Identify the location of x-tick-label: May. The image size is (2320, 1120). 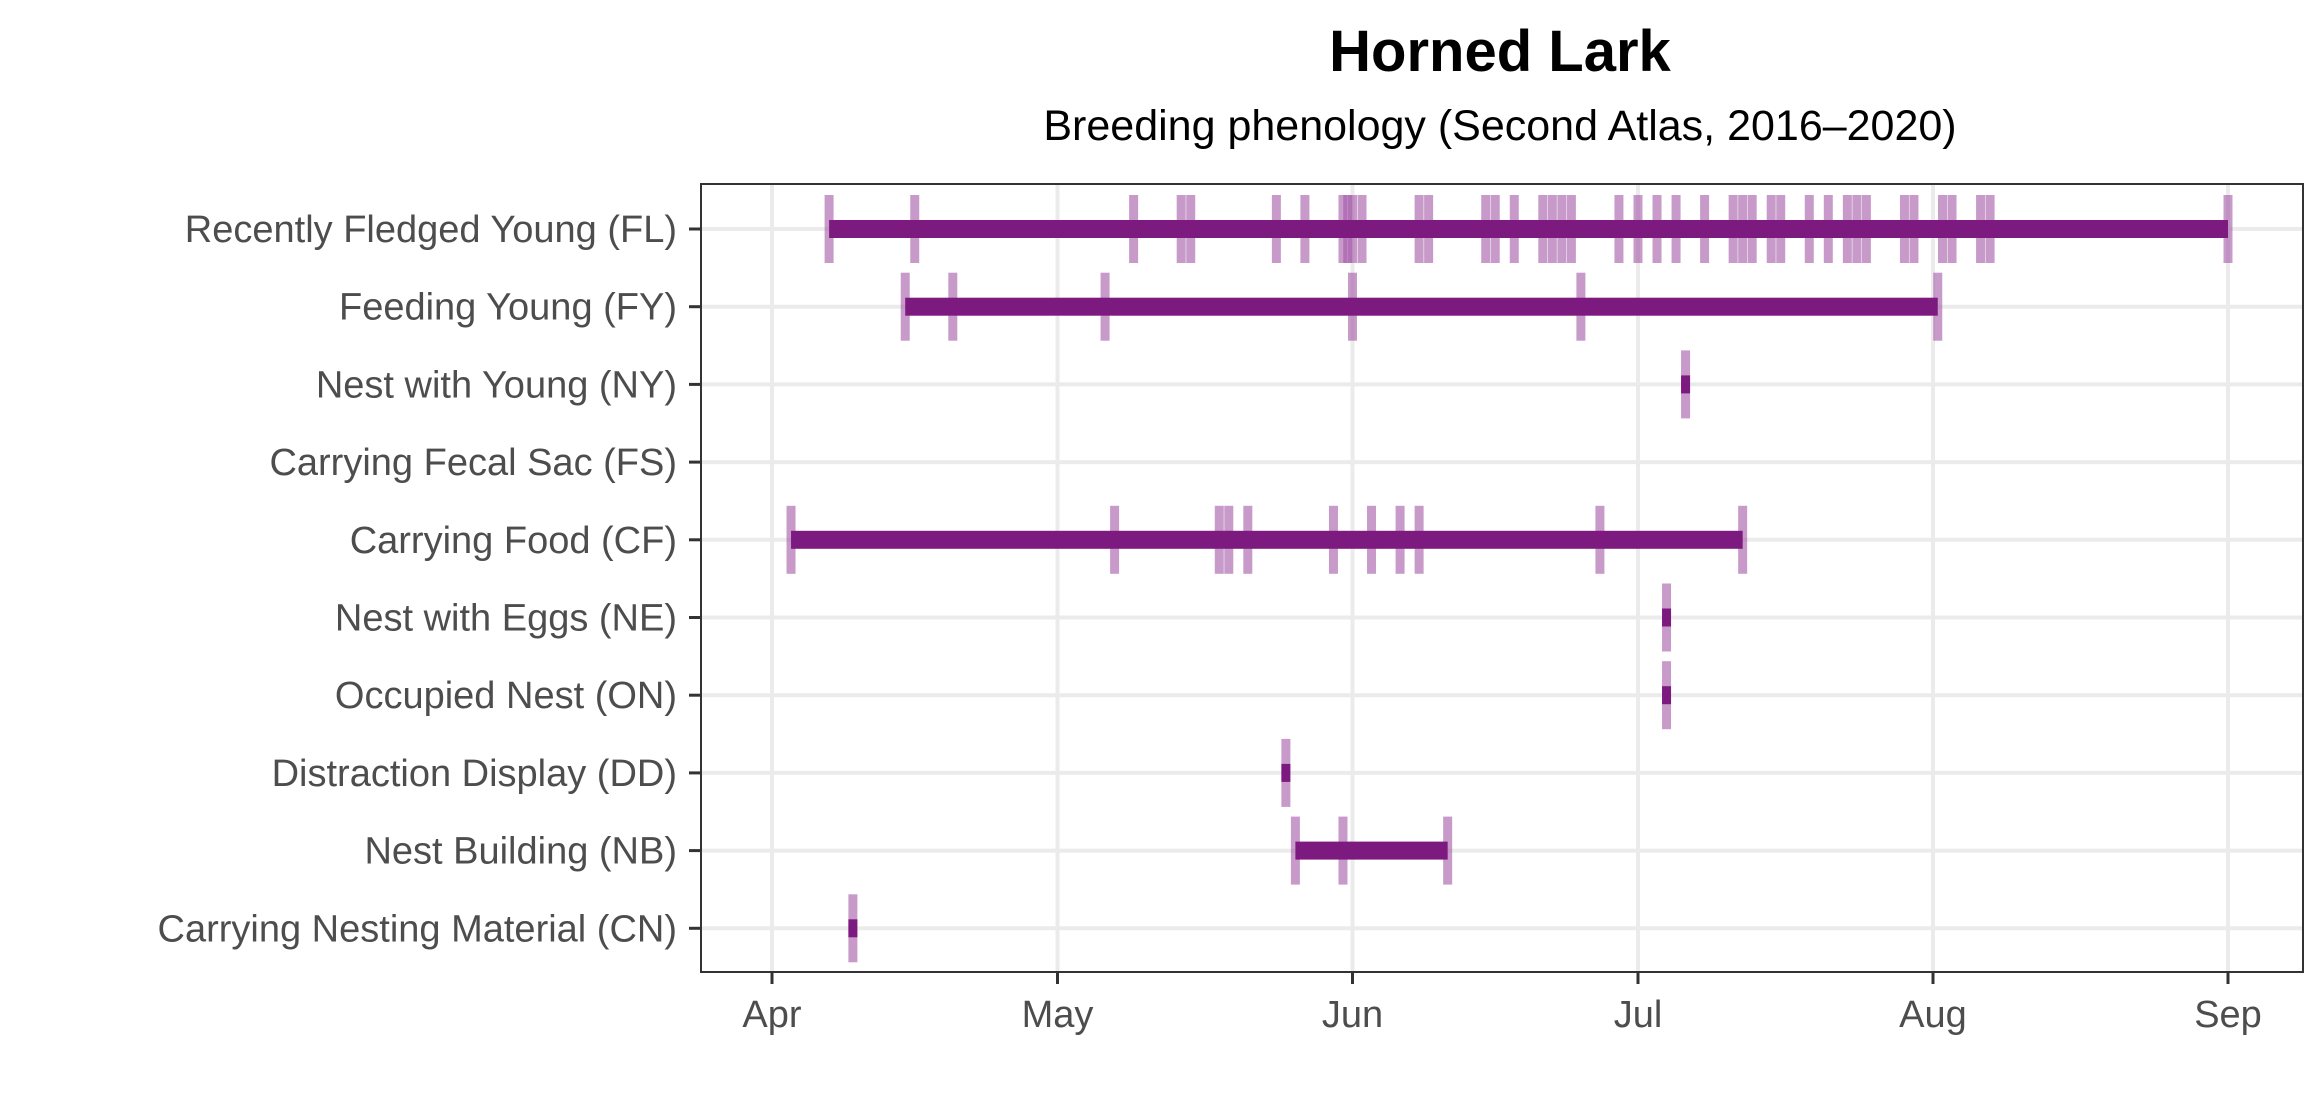
(1058, 1015).